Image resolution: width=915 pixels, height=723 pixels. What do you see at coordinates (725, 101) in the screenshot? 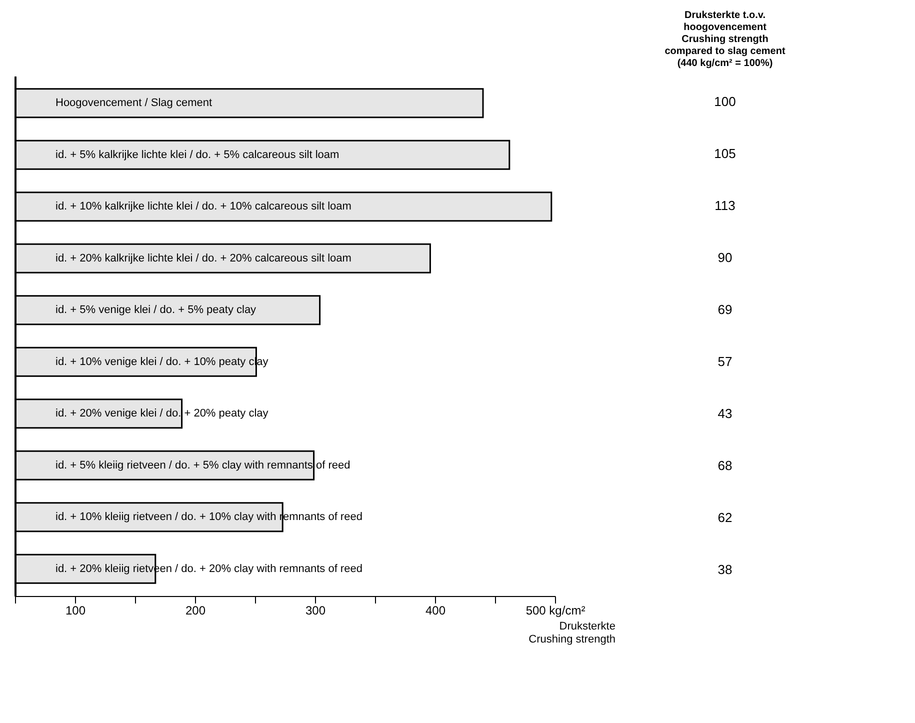
I see `text: 100` at bounding box center [725, 101].